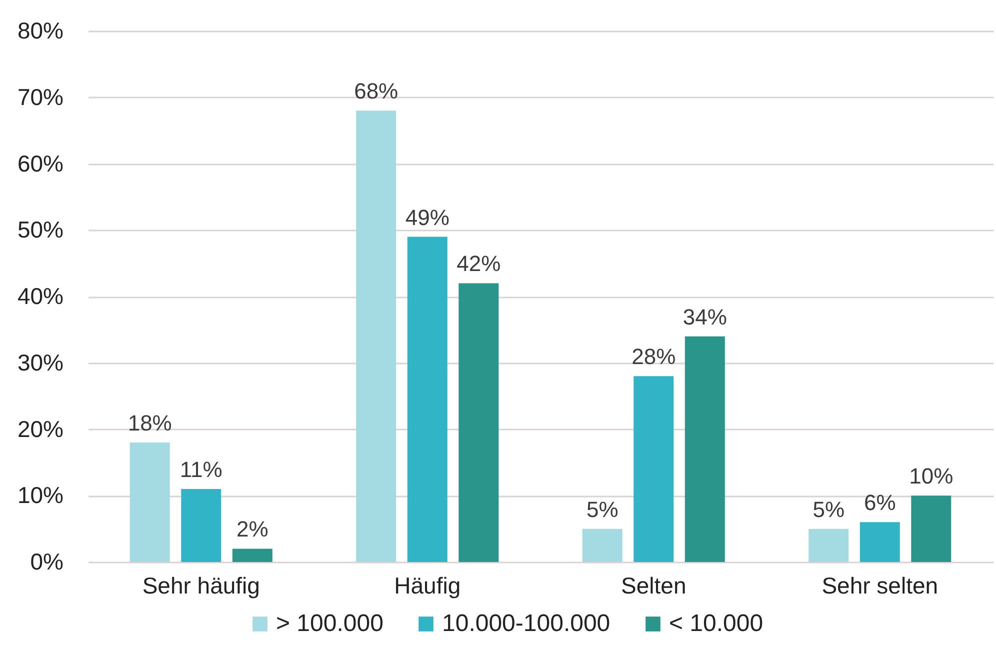 Image resolution: width=996 pixels, height=655 pixels. I want to click on legend-label: > 100.000, so click(330, 623).